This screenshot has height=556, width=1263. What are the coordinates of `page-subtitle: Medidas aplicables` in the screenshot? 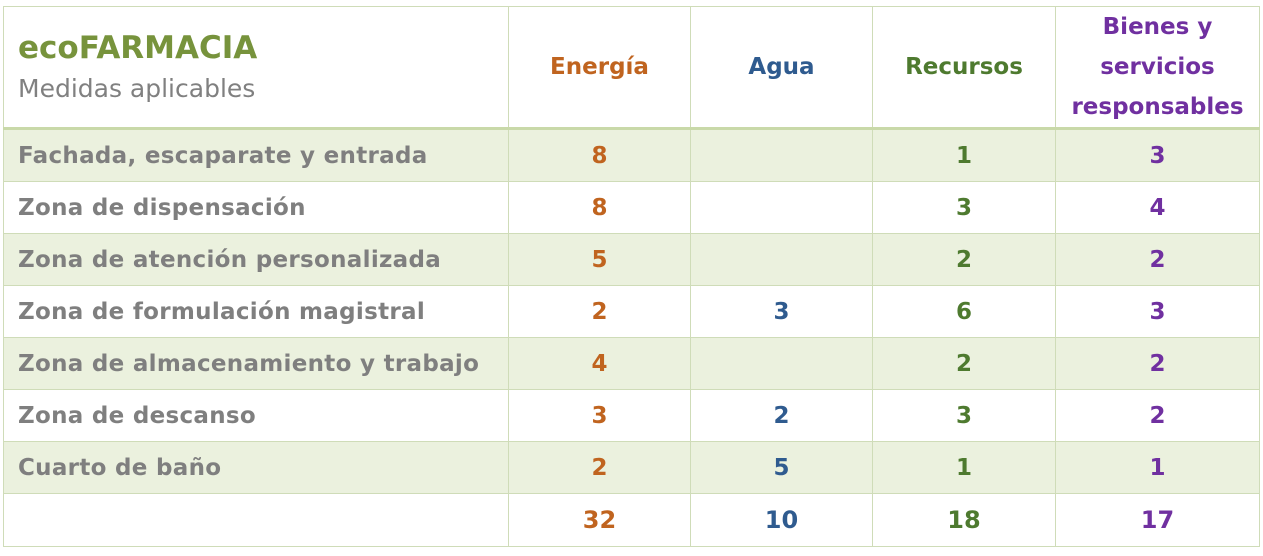 It's located at (137, 88).